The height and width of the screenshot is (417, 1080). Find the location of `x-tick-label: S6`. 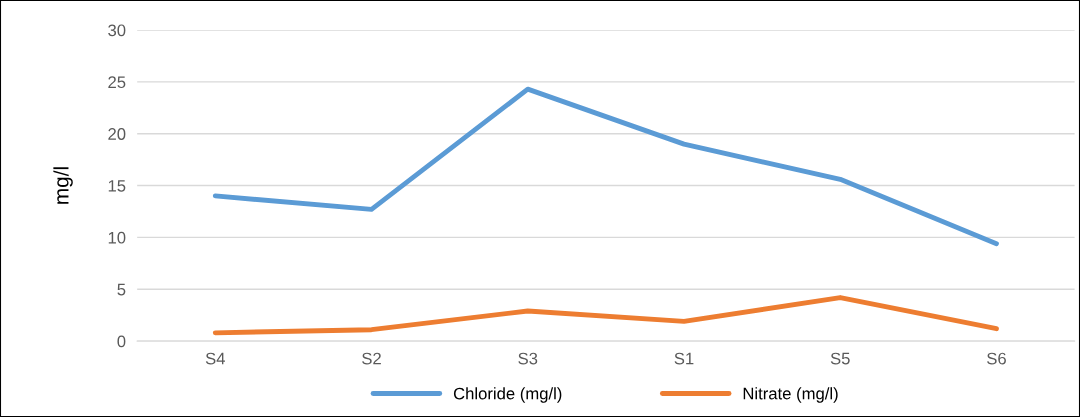

x-tick-label: S6 is located at coordinates (996, 358).